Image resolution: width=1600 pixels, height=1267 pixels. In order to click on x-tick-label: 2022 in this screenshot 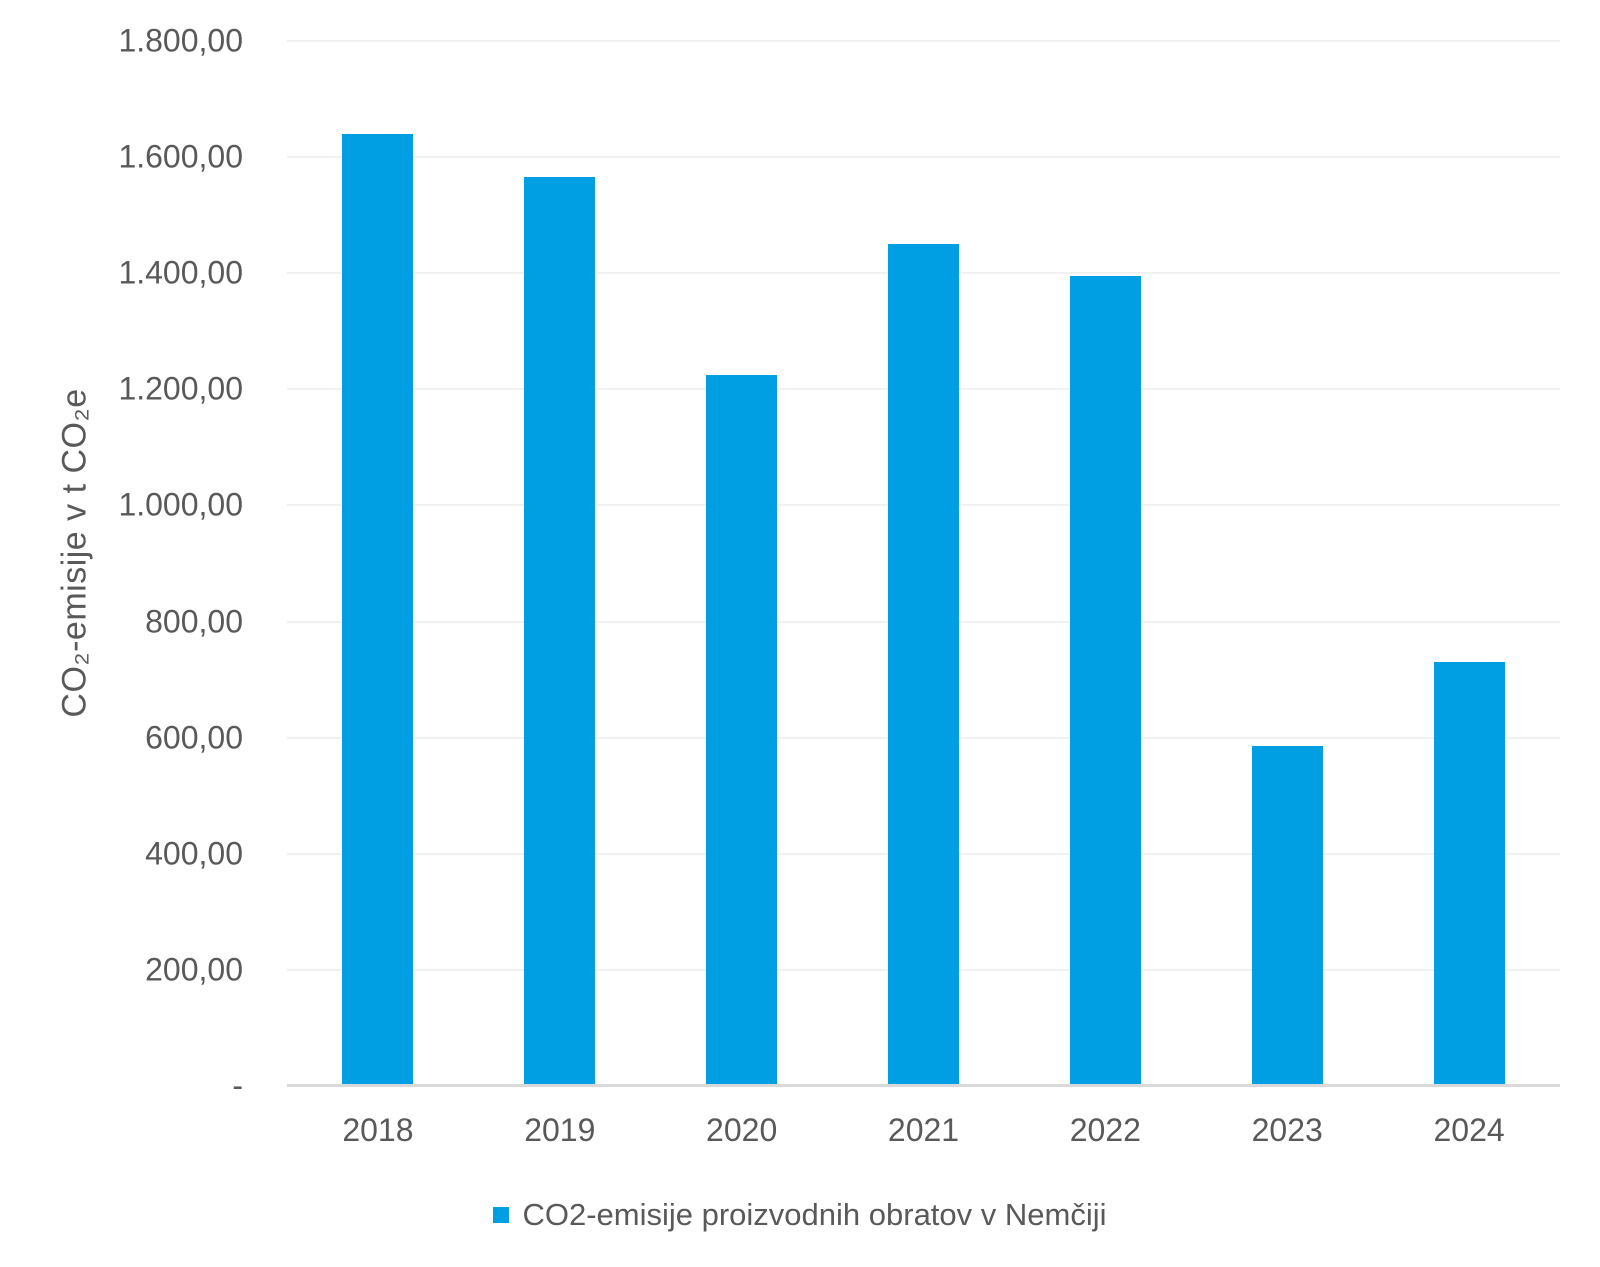, I will do `click(1105, 1130)`.